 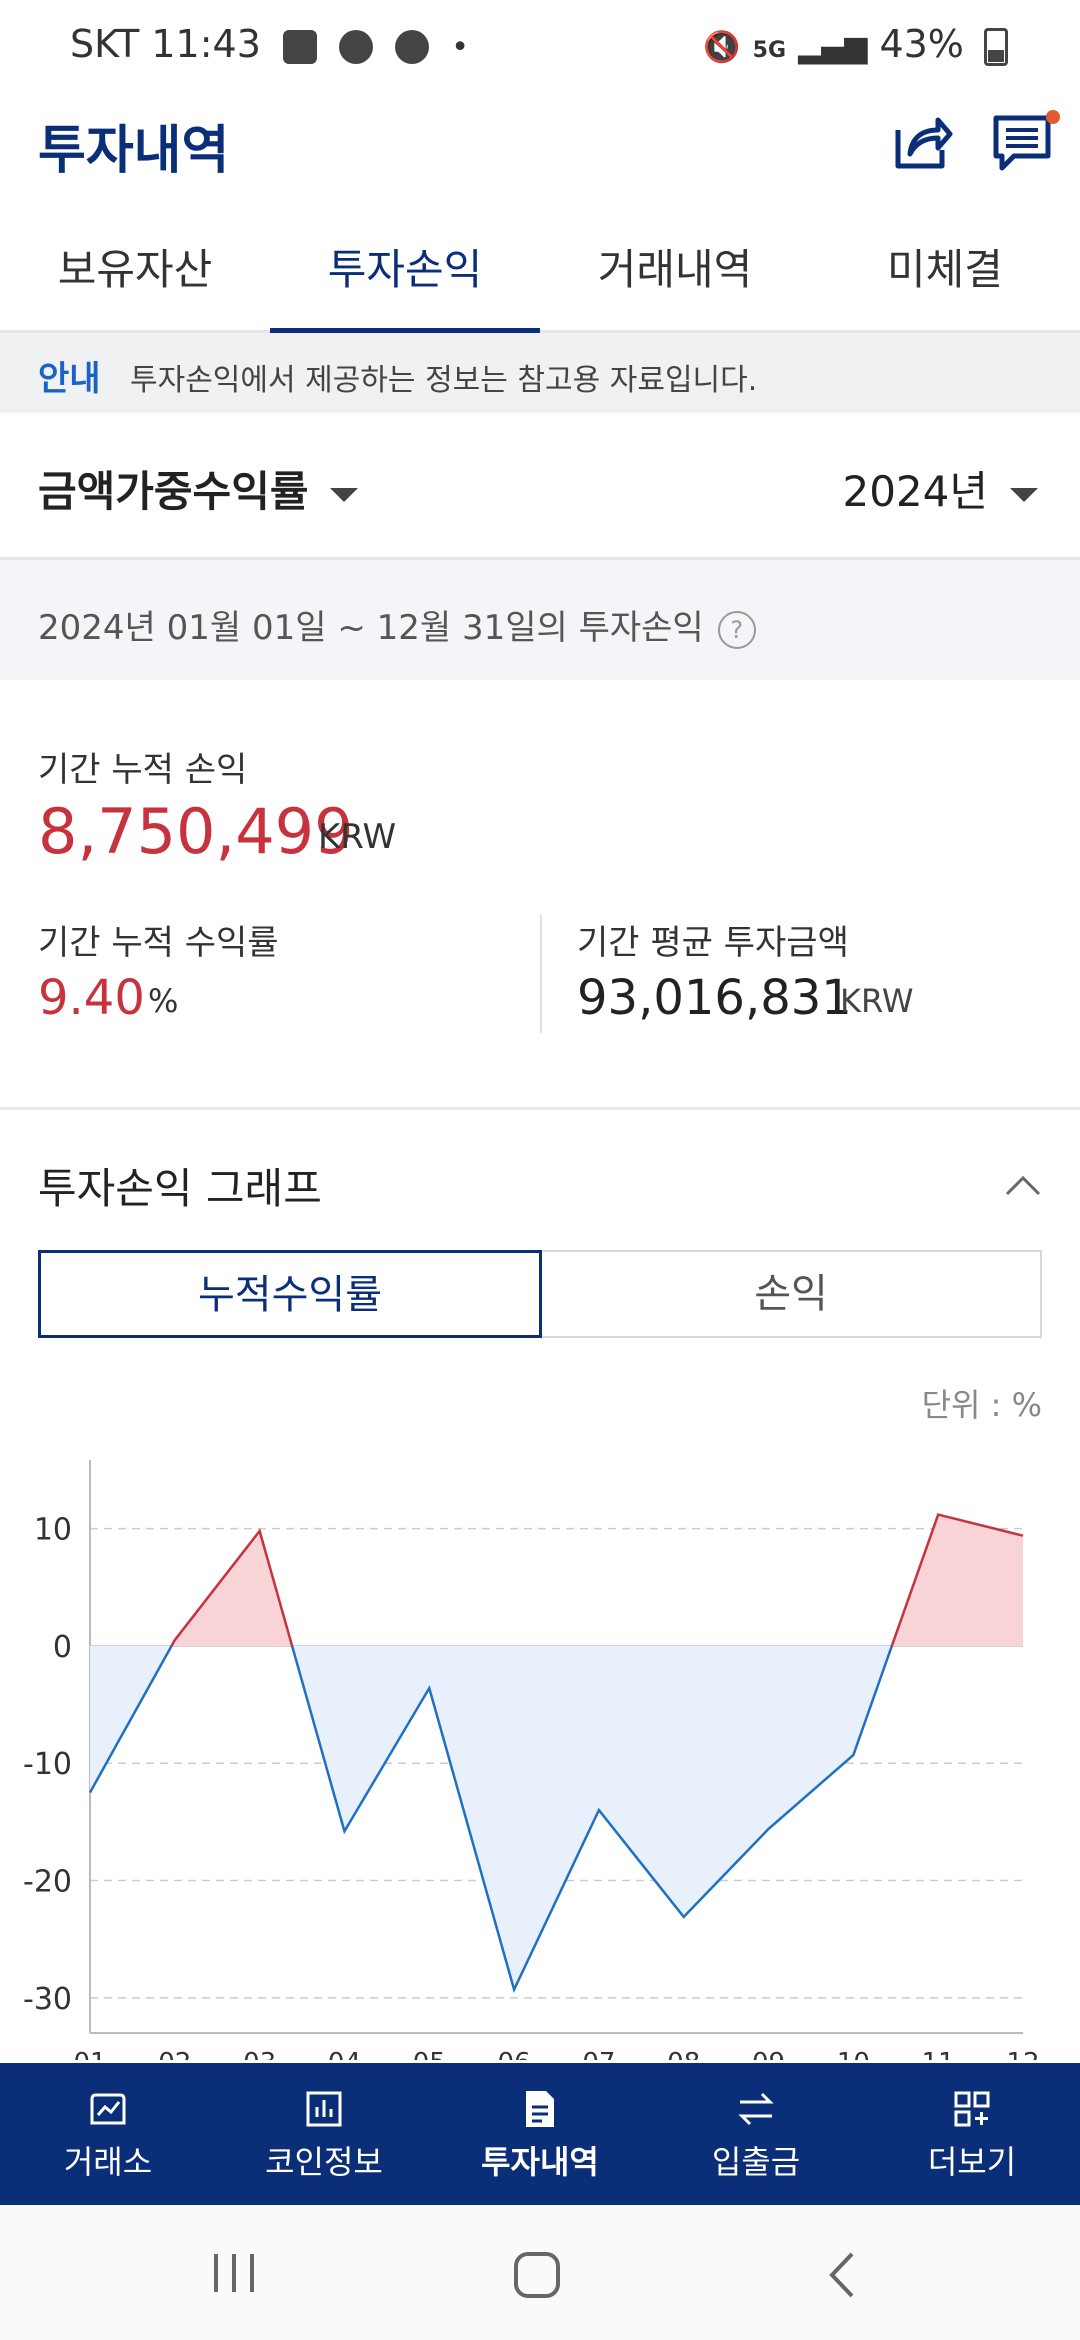 I want to click on share-button, so click(x=922, y=142).